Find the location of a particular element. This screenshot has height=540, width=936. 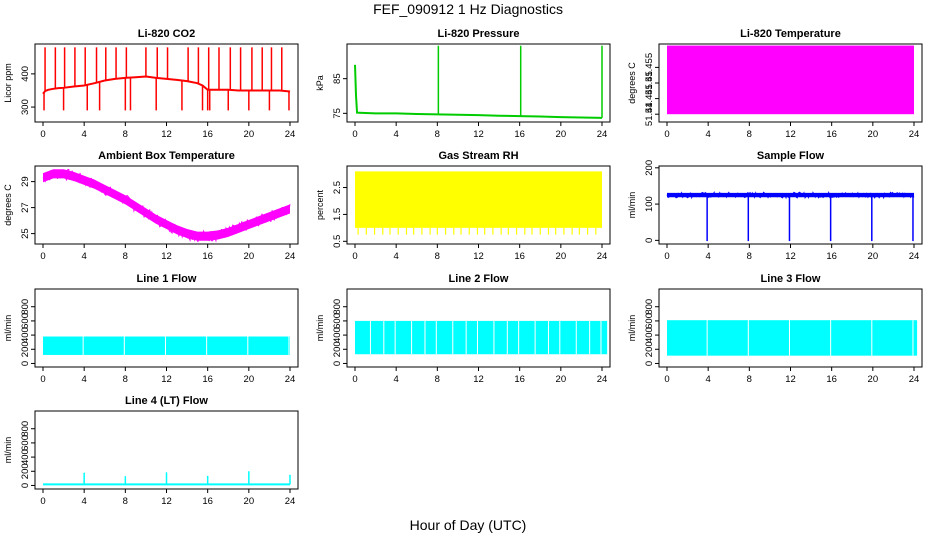

panel-title: Li-820 Pressure is located at coordinates (479, 34).